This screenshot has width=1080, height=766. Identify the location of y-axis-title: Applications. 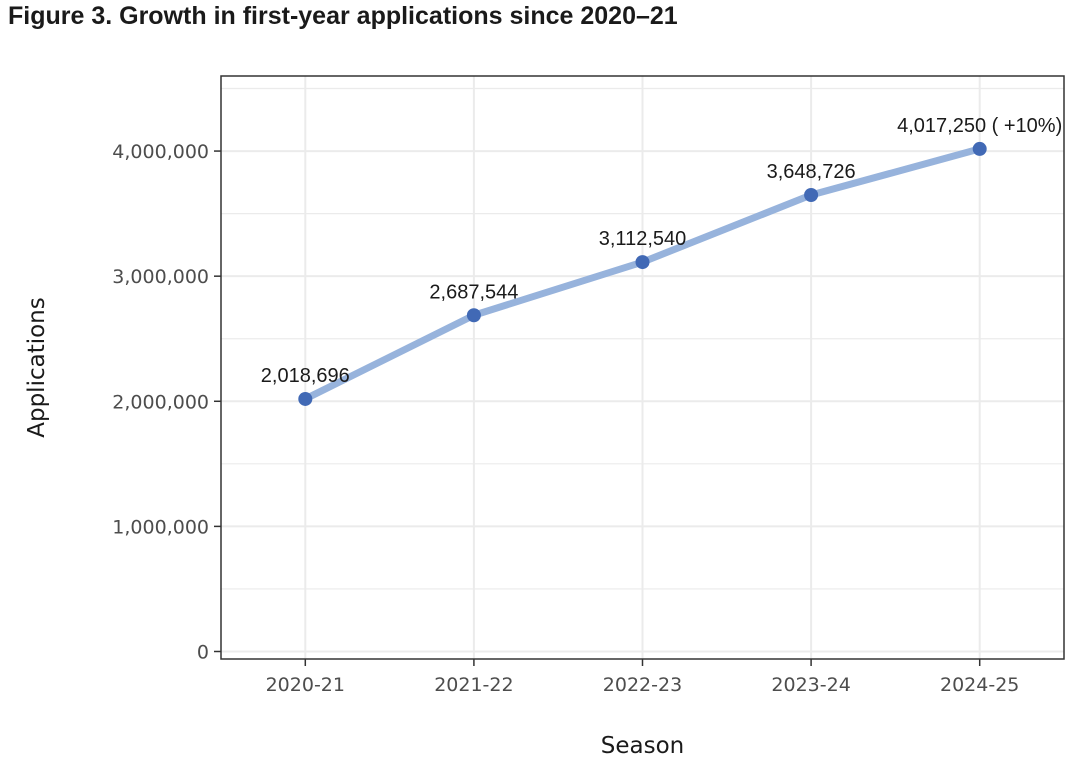
(37, 367).